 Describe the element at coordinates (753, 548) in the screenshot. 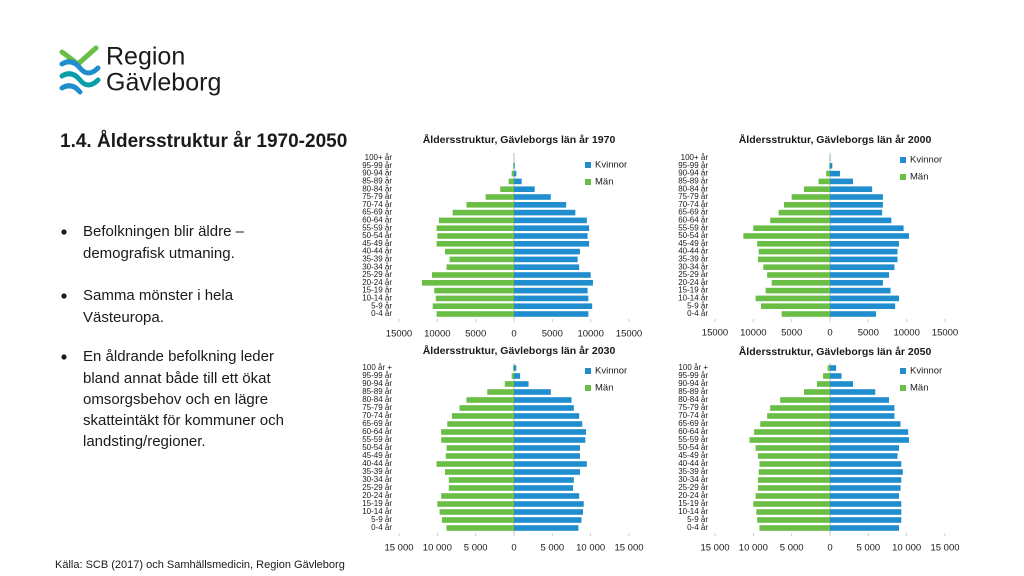

I see `x-tick-label: 10 000` at that location.